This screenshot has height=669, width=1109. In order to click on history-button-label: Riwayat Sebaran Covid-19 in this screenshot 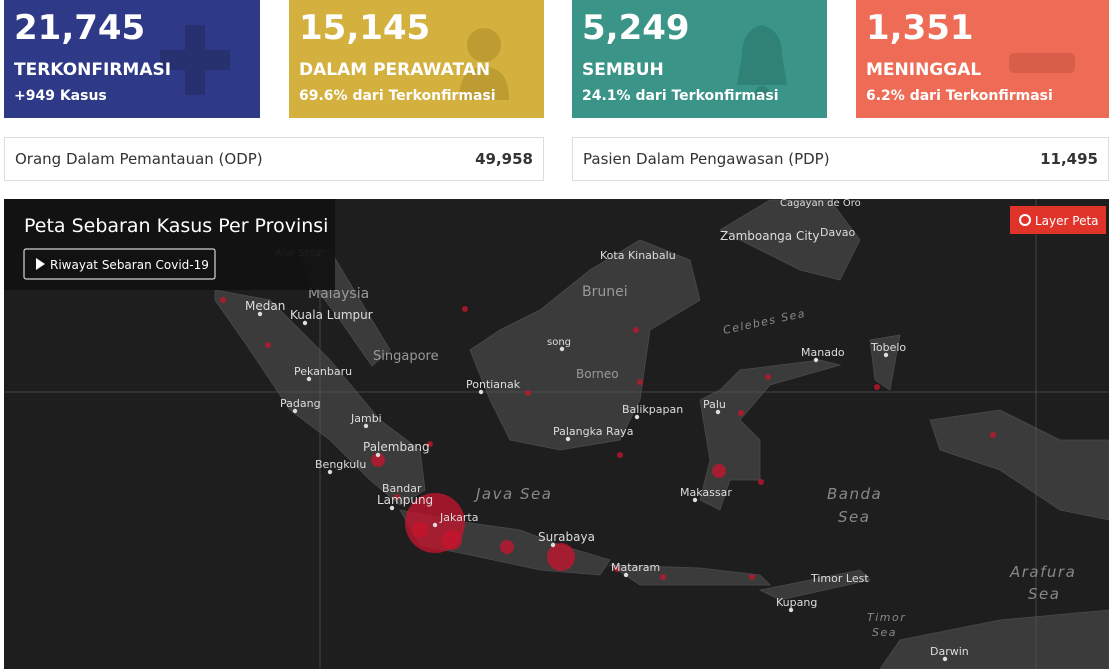, I will do `click(129, 265)`.